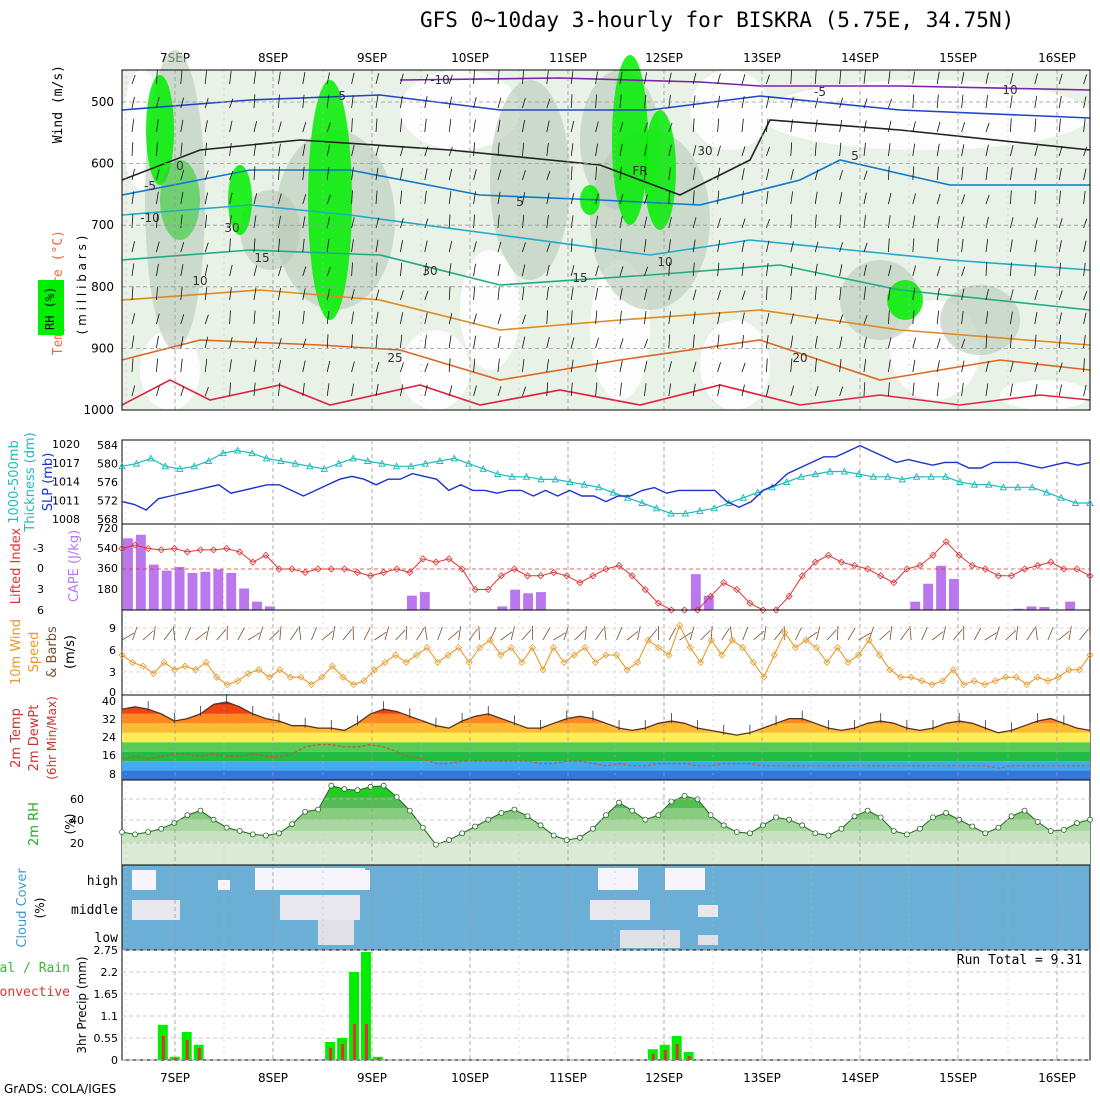  Describe the element at coordinates (66, 482) in the screenshot. I see `slp-tick-label: 1014` at that location.